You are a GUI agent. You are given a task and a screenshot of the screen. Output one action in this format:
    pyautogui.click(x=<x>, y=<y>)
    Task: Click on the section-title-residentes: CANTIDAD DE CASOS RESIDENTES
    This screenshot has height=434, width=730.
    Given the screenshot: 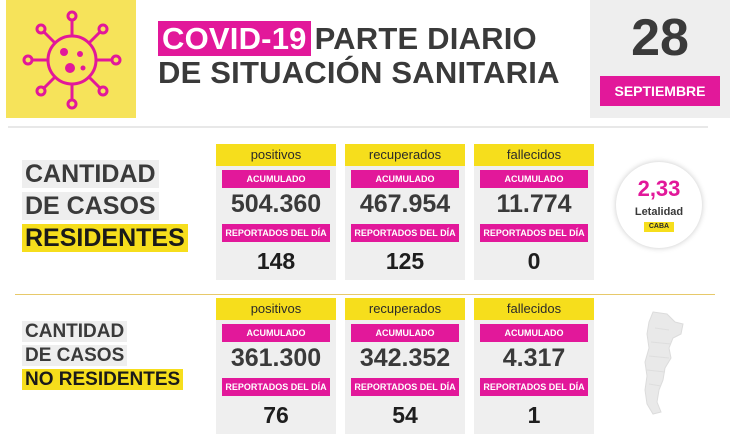 What is the action you would take?
    pyautogui.click(x=105, y=206)
    